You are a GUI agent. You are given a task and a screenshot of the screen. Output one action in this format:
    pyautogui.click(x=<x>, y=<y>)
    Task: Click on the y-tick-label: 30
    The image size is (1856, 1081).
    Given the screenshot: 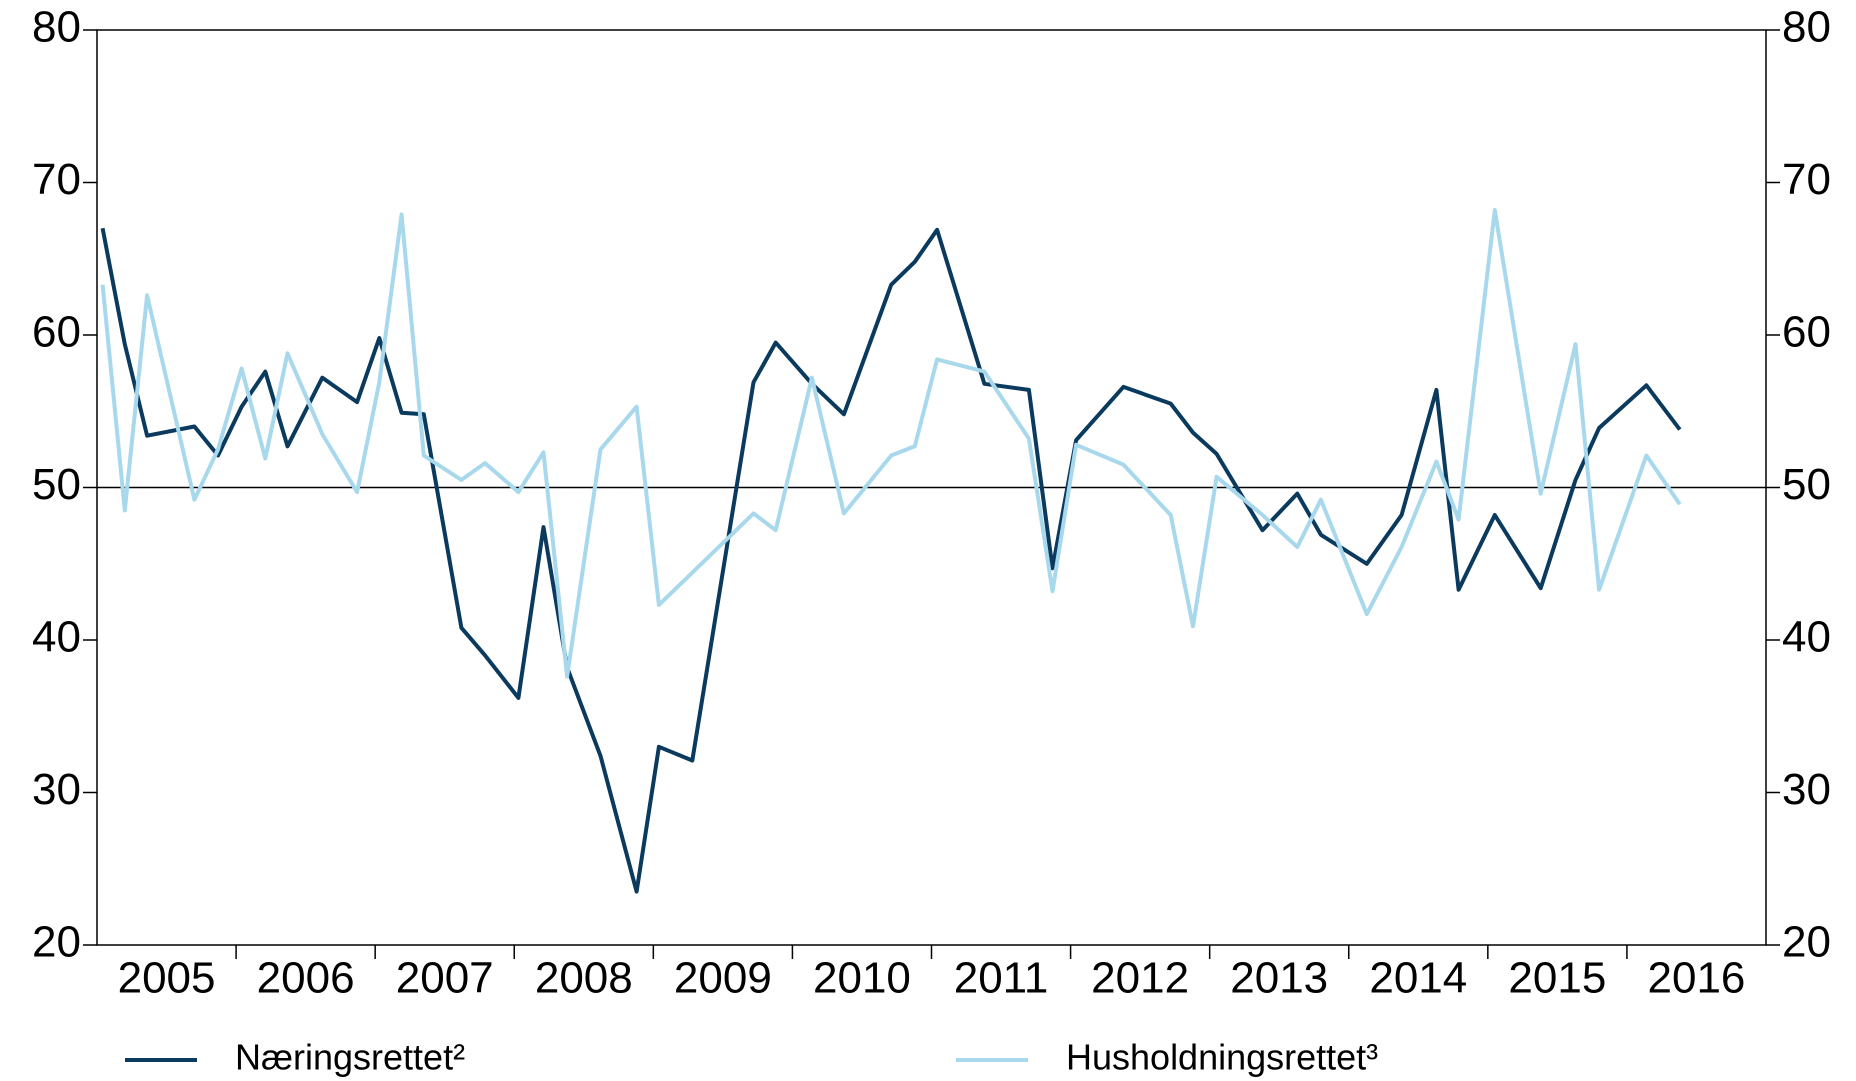 What is the action you would take?
    pyautogui.click(x=56, y=789)
    